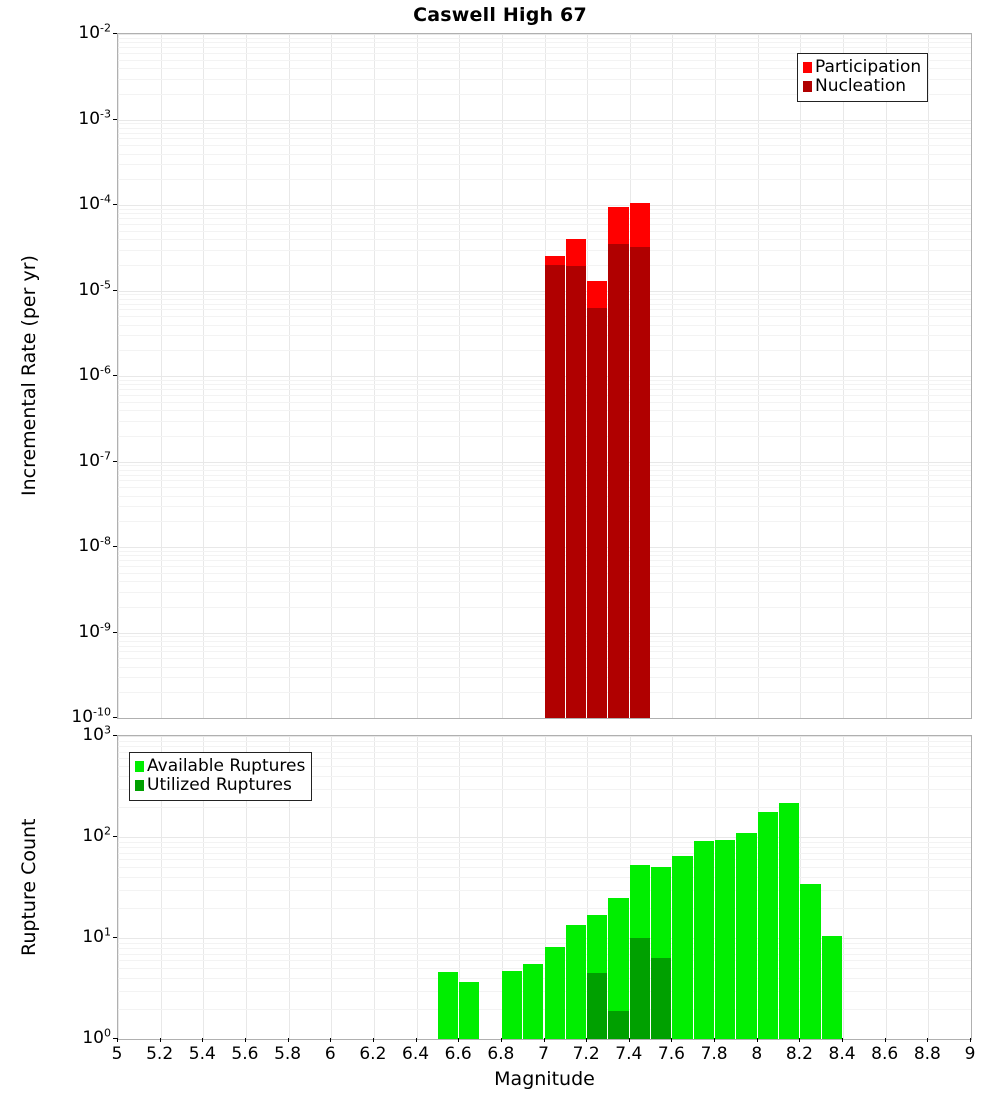 The image size is (1000, 1100). What do you see at coordinates (861, 86) in the screenshot?
I see `legend-label-nucleation: Nucleation` at bounding box center [861, 86].